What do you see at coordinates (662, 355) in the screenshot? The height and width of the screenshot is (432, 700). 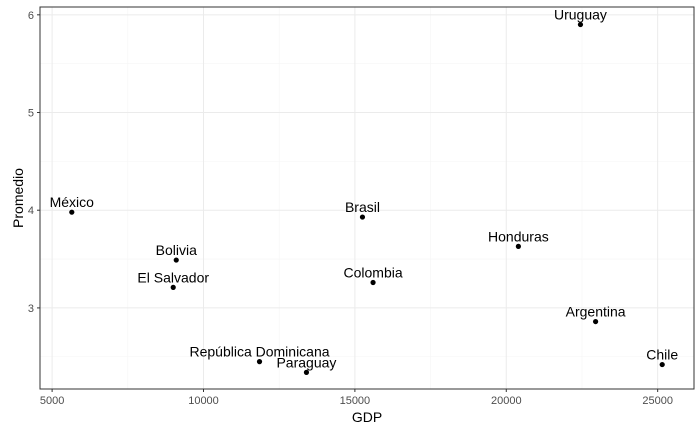 I see `point-label: Chile` at bounding box center [662, 355].